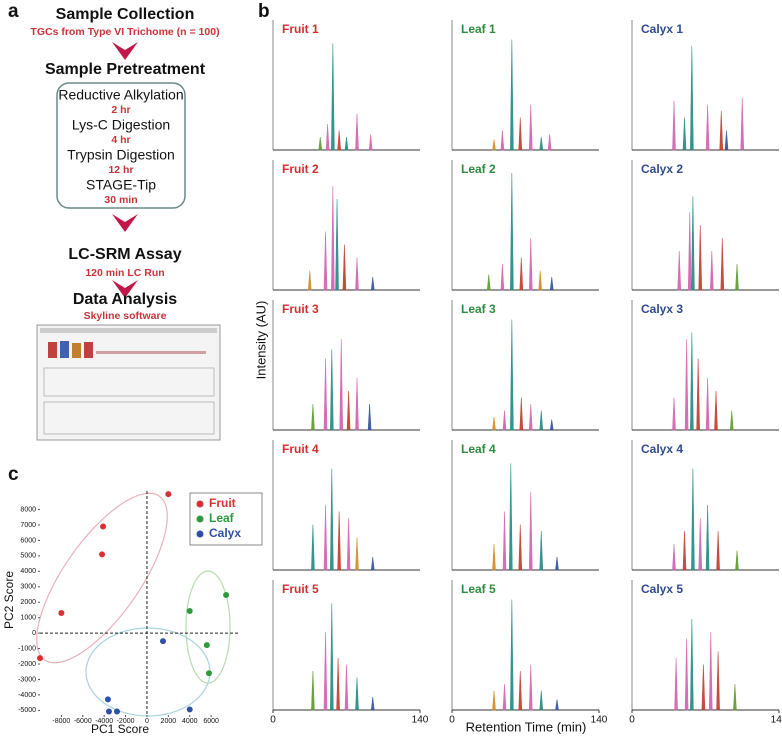 The height and width of the screenshot is (738, 782). Describe the element at coordinates (128, 241) in the screenshot. I see `flow-decoration` at that location.